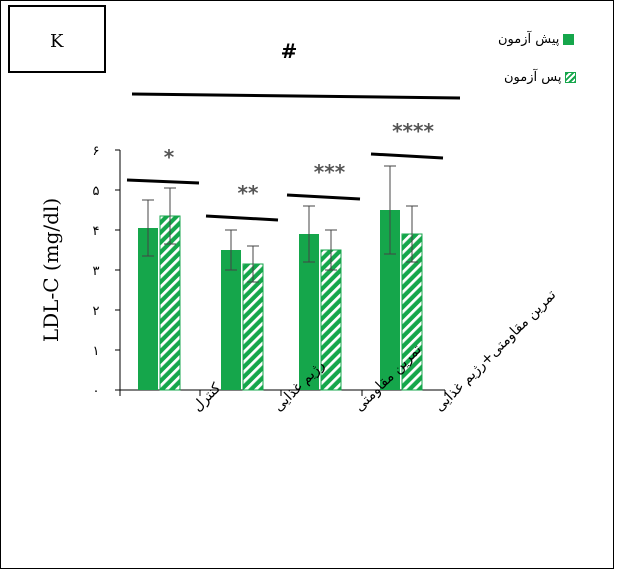 This screenshot has width=617, height=571. Describe the element at coordinates (330, 172) in the screenshot. I see `significance-mark: ***` at that location.